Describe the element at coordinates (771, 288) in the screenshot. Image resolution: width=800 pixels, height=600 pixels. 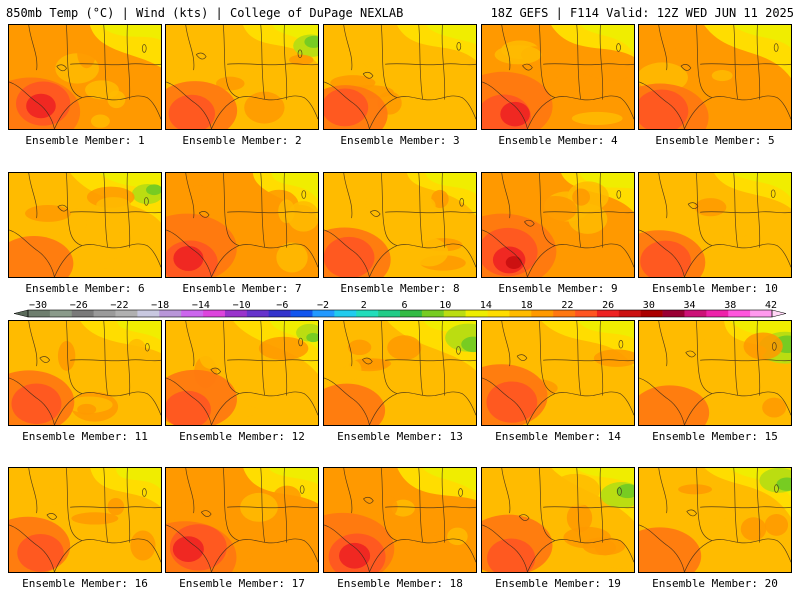
I see `member-number: 10` at that location.